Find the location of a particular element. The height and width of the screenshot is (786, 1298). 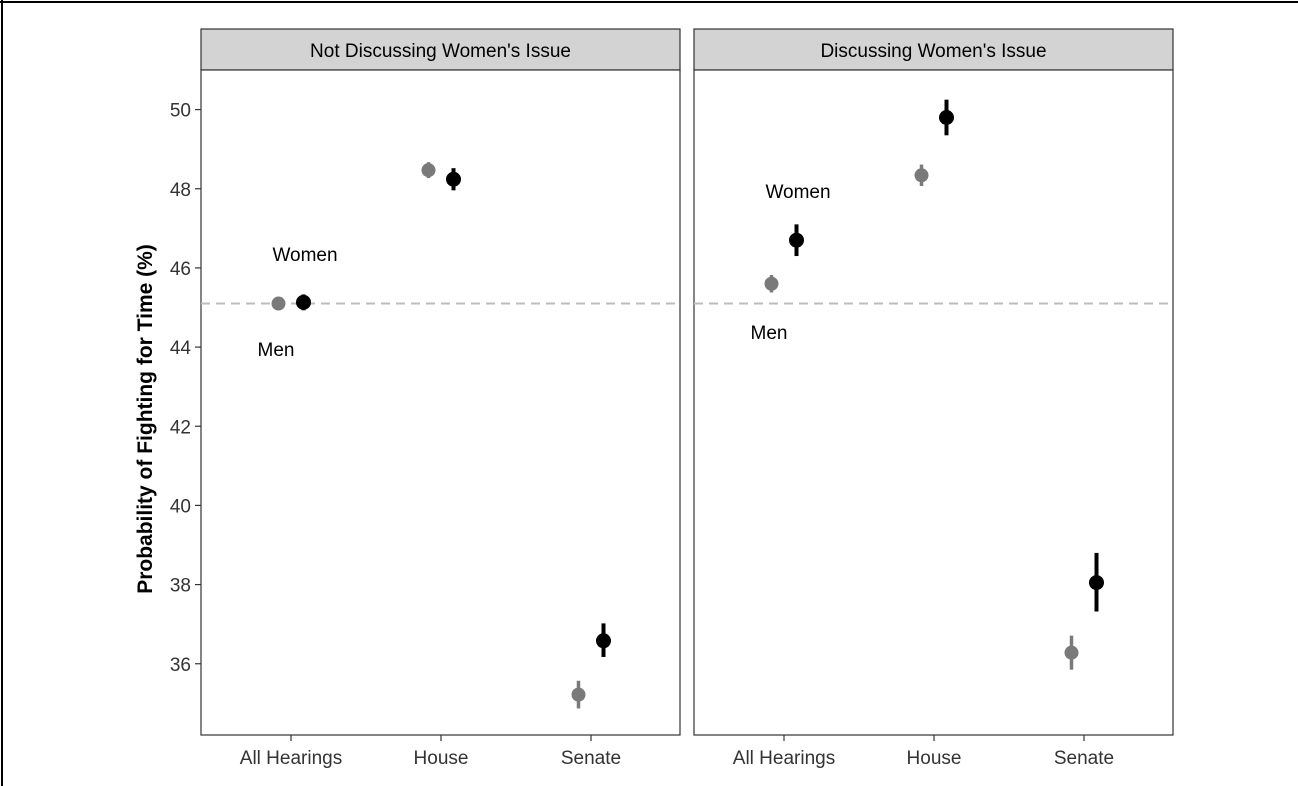

y-tick-label: 50 is located at coordinates (180, 111).